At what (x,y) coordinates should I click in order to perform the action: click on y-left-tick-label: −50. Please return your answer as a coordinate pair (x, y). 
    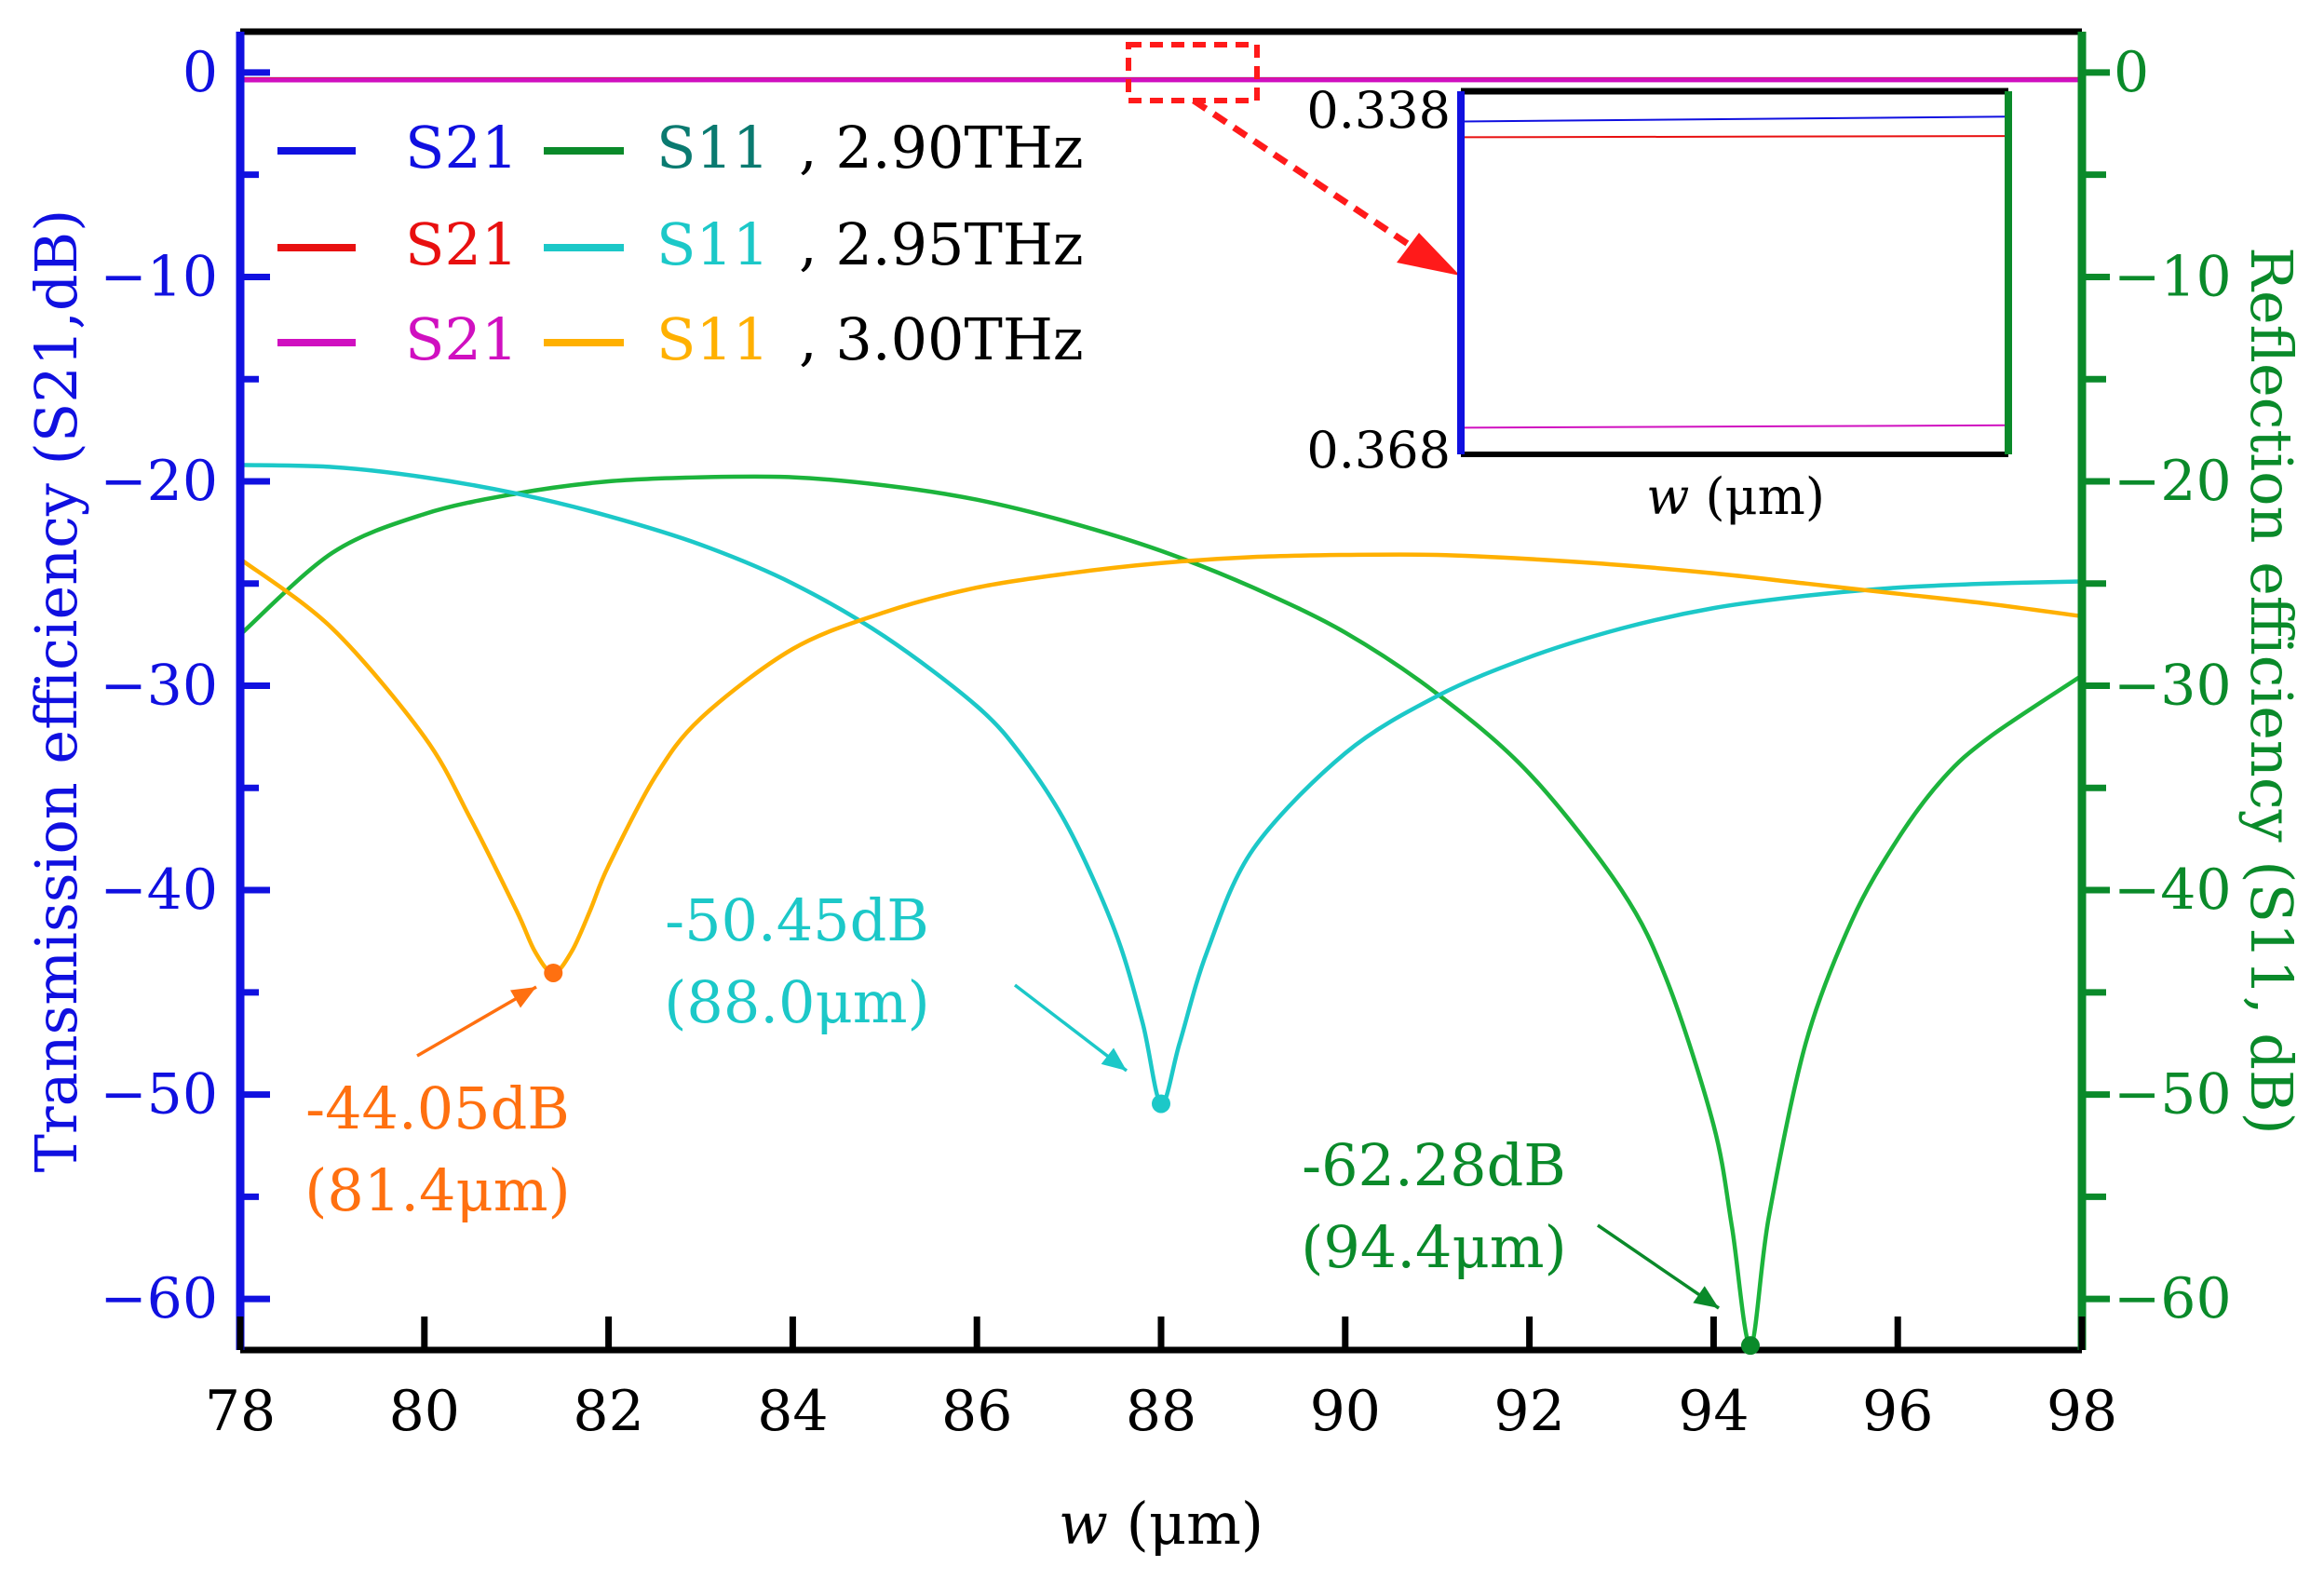
    Looking at the image, I should click on (159, 1095).